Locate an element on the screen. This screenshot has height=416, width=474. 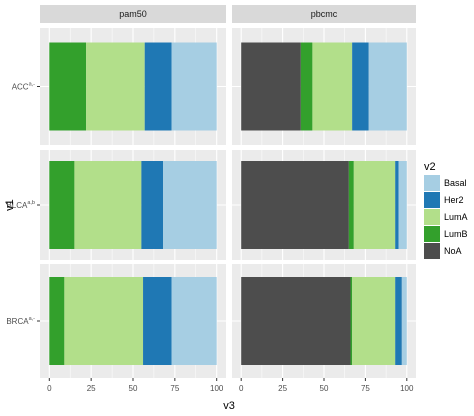
bar-segment-pam50-brca-lumb is located at coordinates (57, 321).